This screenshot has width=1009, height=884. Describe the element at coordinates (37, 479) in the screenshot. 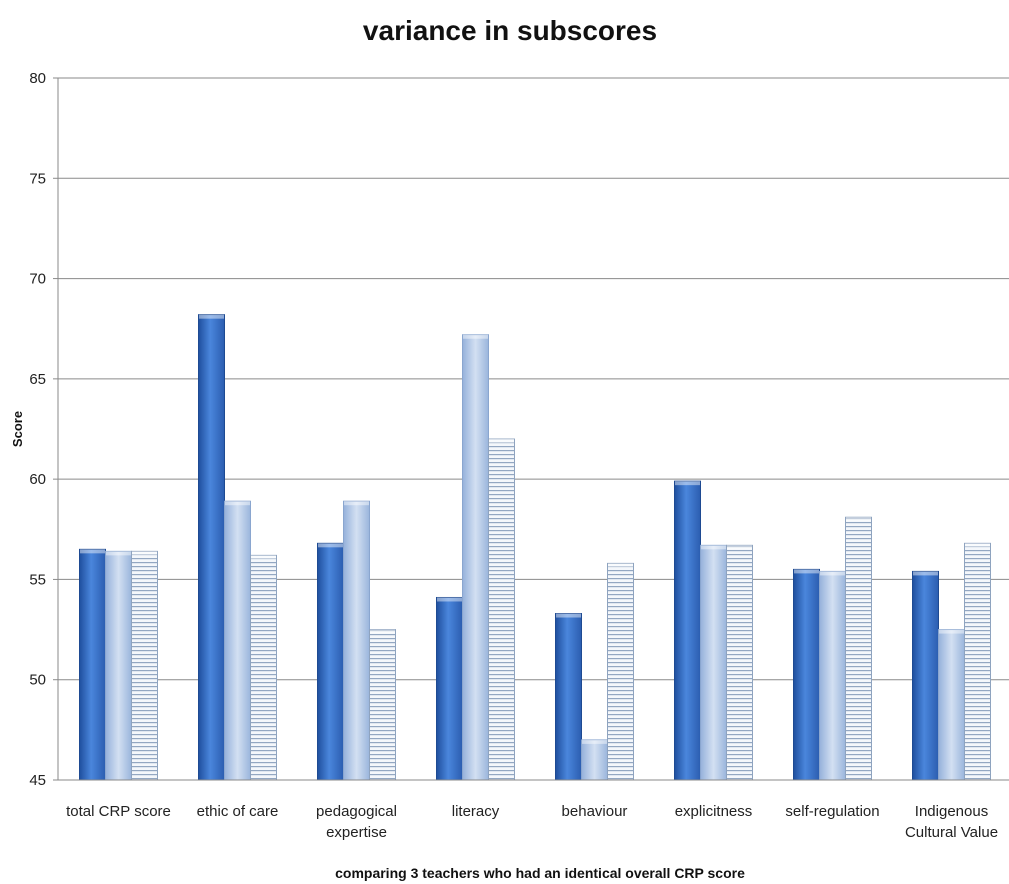

I see `y-tick-label: 60` at that location.